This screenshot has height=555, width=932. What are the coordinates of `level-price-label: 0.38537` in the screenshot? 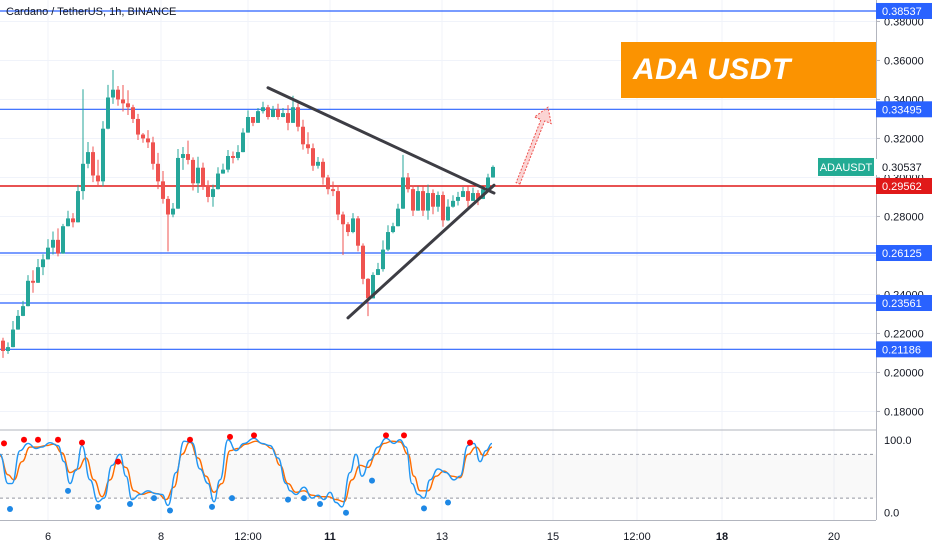 It's located at (902, 12).